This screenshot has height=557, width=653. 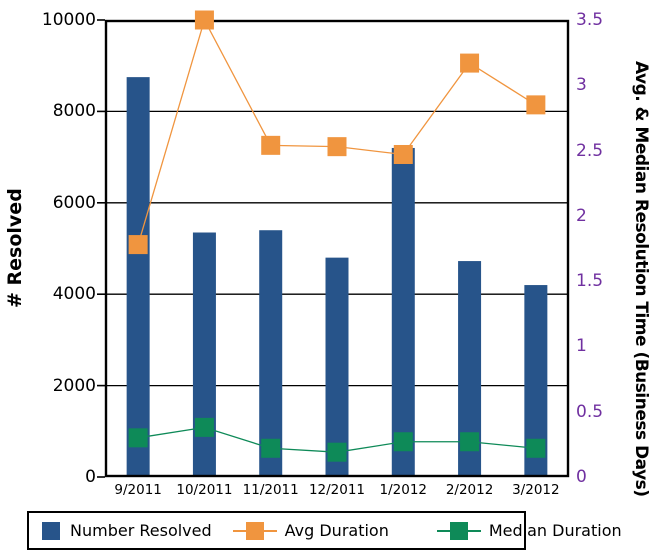 I want to click on right-axis-tick-3: 3, so click(x=581, y=85).